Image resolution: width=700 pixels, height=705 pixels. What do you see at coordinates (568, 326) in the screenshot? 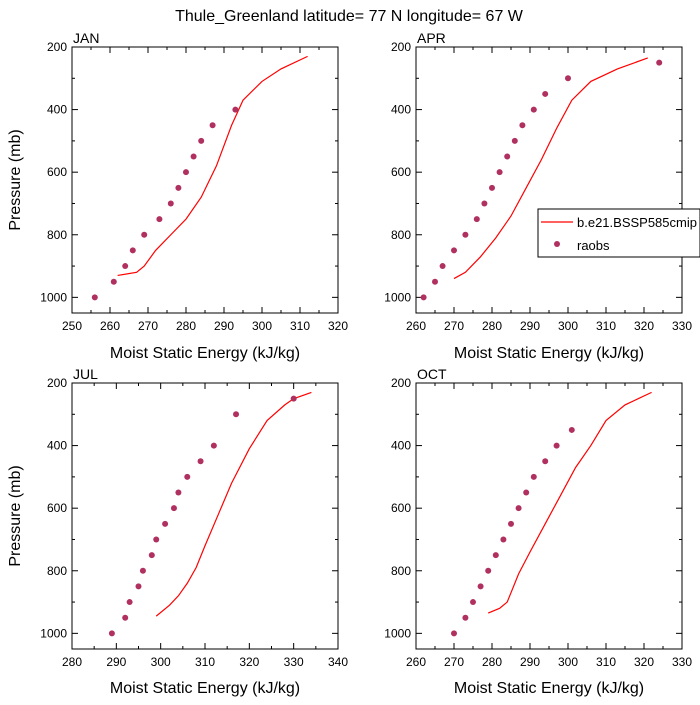
I see `x-tick-label: 300` at bounding box center [568, 326].